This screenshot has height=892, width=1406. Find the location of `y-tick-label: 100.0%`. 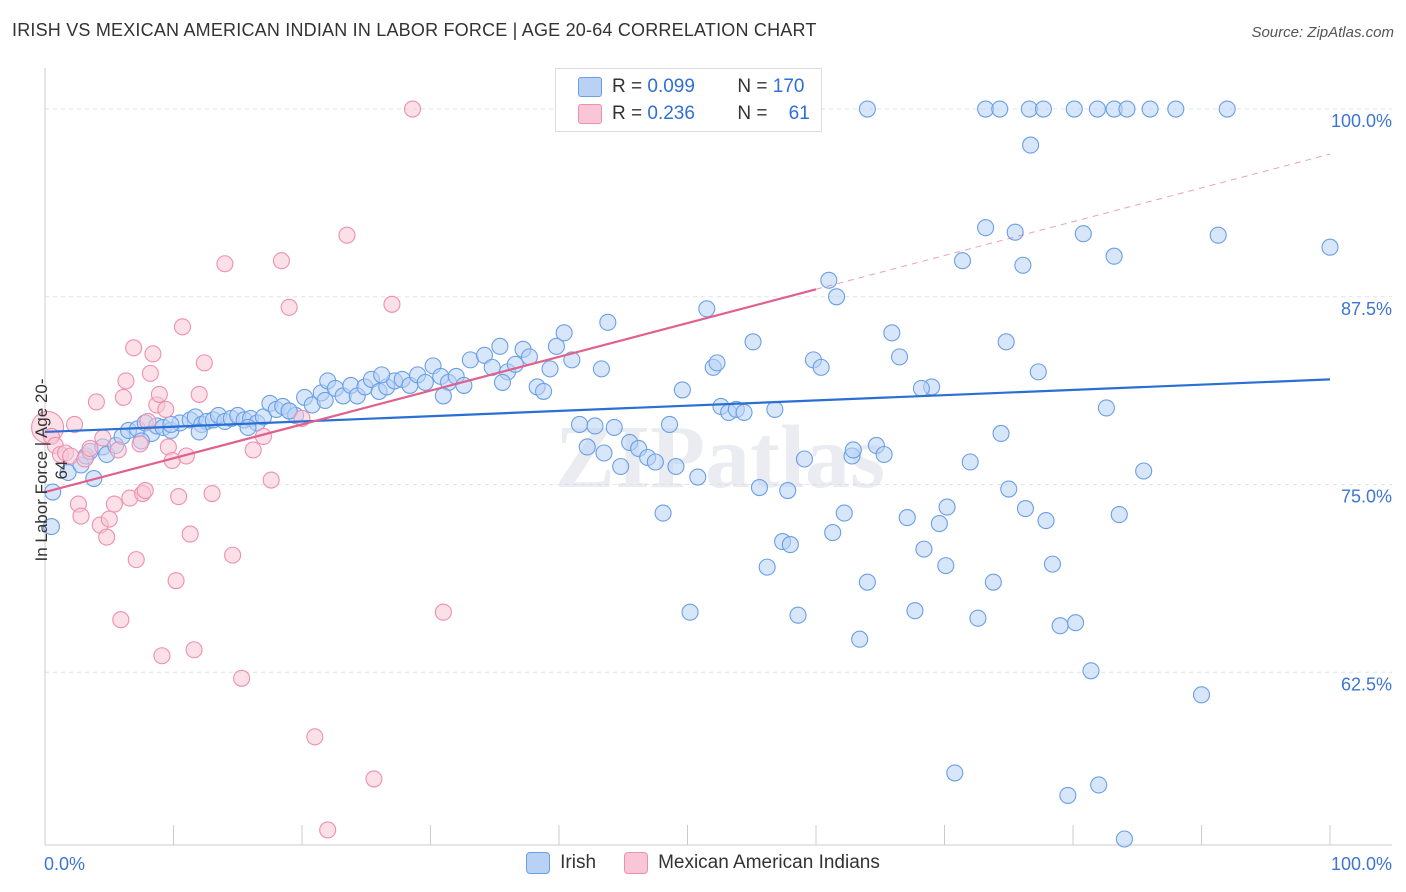

y-tick-label: 100.0% is located at coordinates (1361, 121).